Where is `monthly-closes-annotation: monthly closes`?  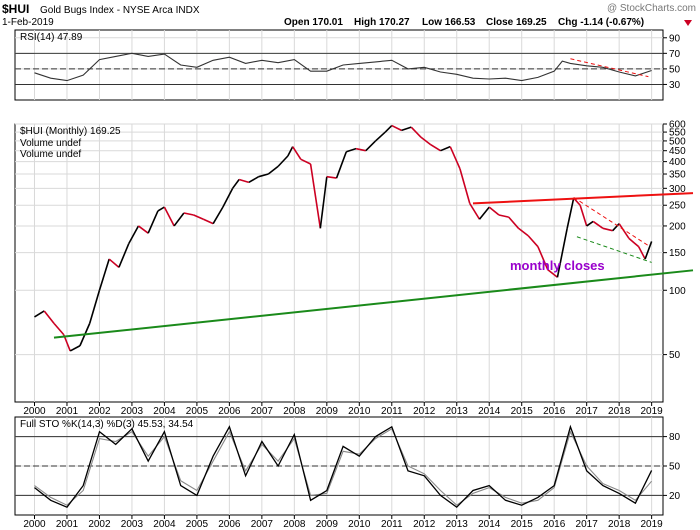
monthly-closes-annotation: monthly closes is located at coordinates (557, 265).